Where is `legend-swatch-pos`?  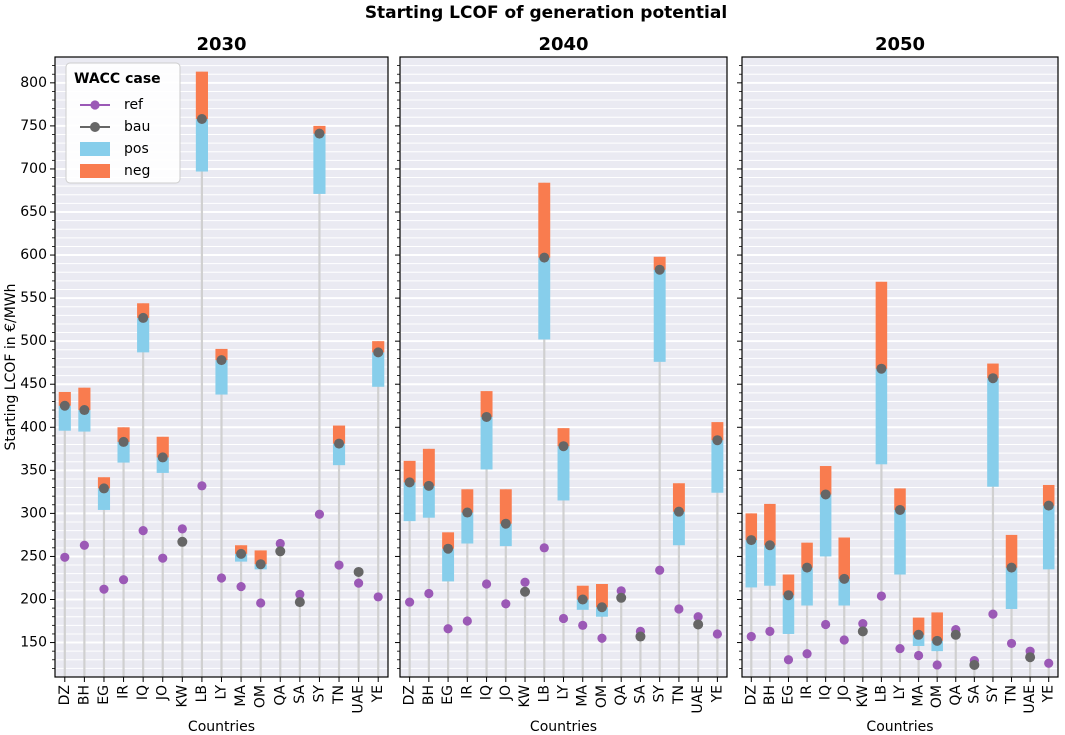 legend-swatch-pos is located at coordinates (95, 149).